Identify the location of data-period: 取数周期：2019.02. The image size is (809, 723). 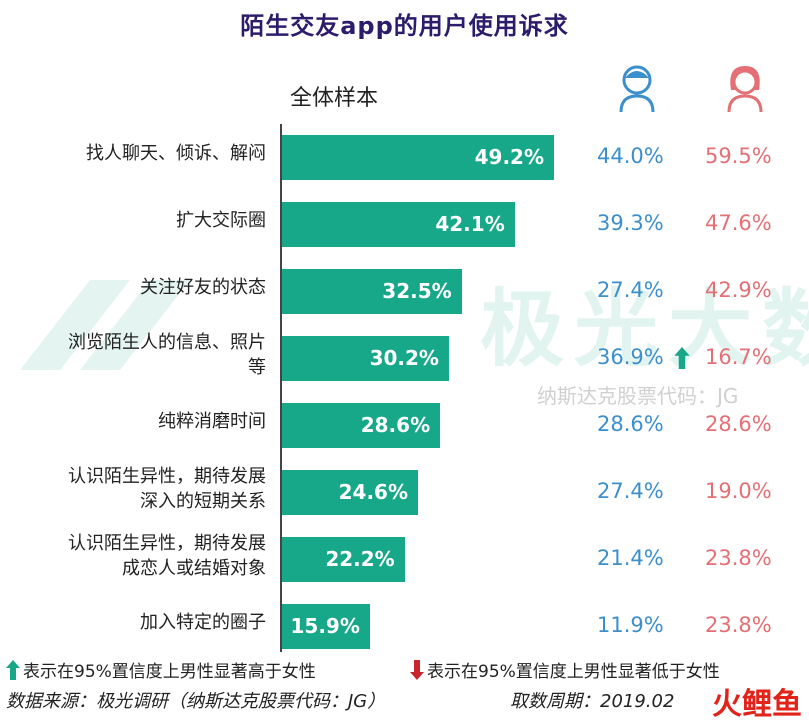
(592, 701).